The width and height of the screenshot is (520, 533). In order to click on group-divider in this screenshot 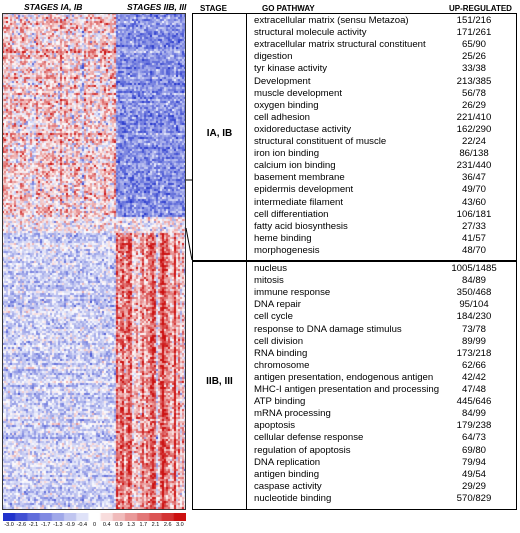, I will do `click(354, 261)`.